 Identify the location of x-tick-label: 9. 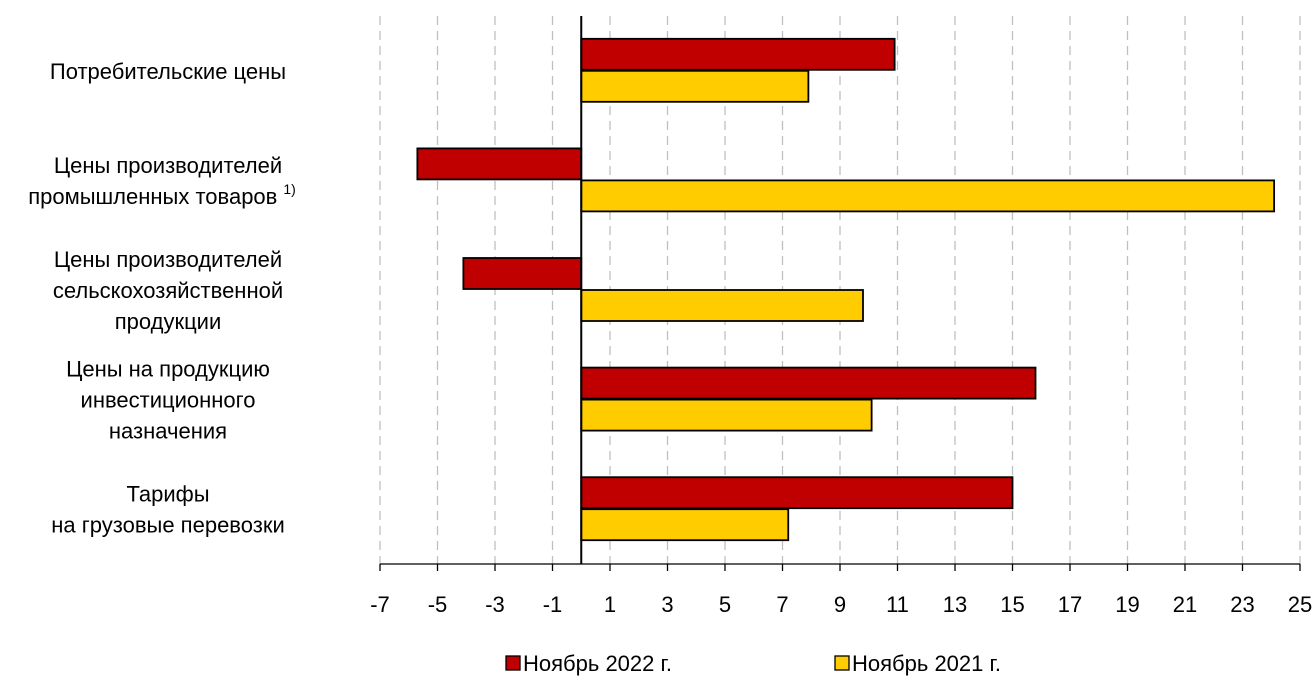
(840, 604).